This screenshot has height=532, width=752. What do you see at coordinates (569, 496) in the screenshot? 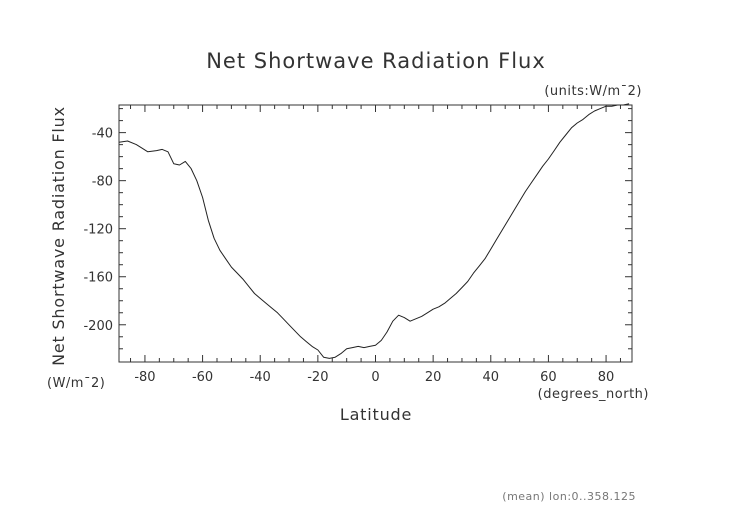
I see `footnote: (mean) lon:0..358.125` at bounding box center [569, 496].